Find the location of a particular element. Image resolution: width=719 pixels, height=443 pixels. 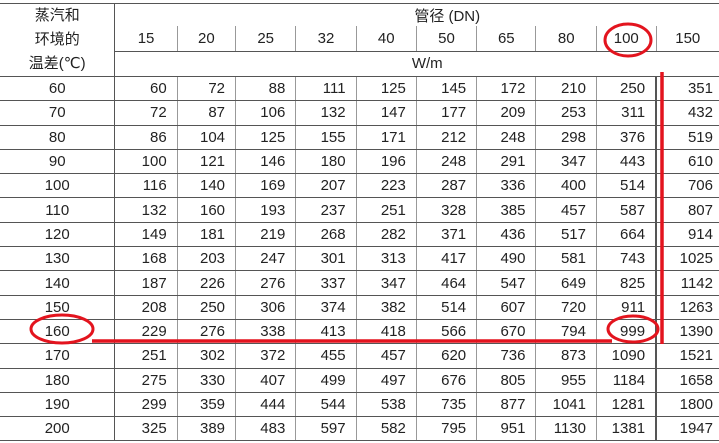

heat-loss-cell: 111 is located at coordinates (326, 89).